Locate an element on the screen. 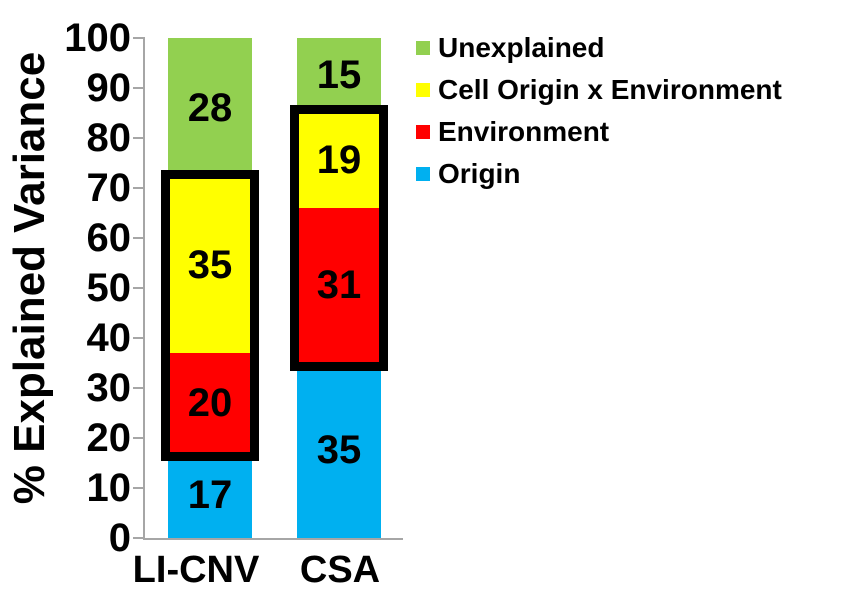 This screenshot has height=614, width=850. highlight-box-csa is located at coordinates (339, 238).